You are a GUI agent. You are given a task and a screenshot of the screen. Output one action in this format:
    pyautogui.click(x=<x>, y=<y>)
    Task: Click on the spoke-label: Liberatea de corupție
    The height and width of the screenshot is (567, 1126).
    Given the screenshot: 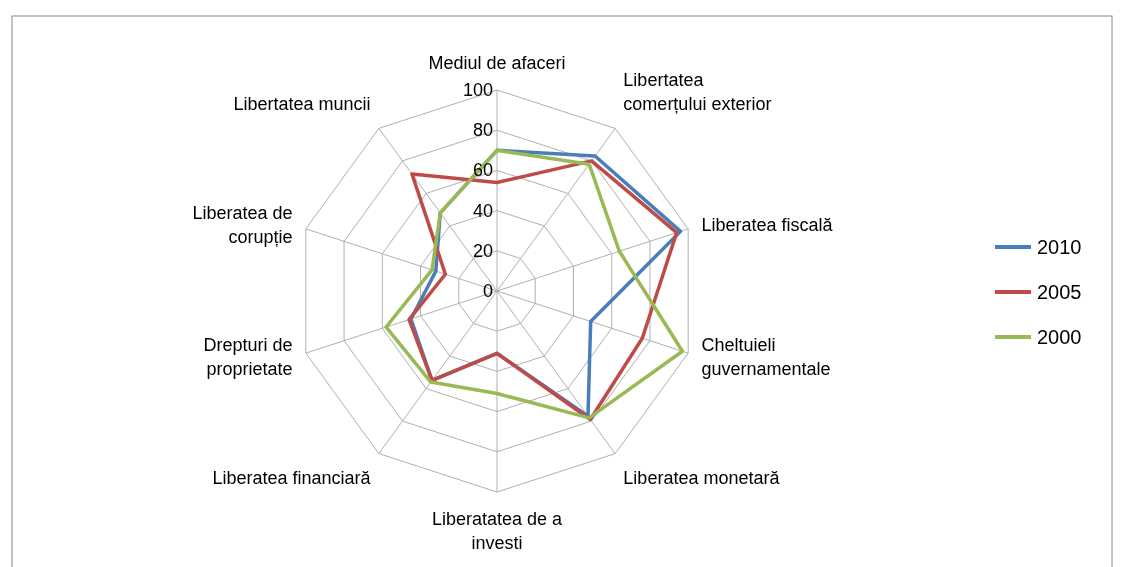 What is the action you would take?
    pyautogui.click(x=242, y=224)
    